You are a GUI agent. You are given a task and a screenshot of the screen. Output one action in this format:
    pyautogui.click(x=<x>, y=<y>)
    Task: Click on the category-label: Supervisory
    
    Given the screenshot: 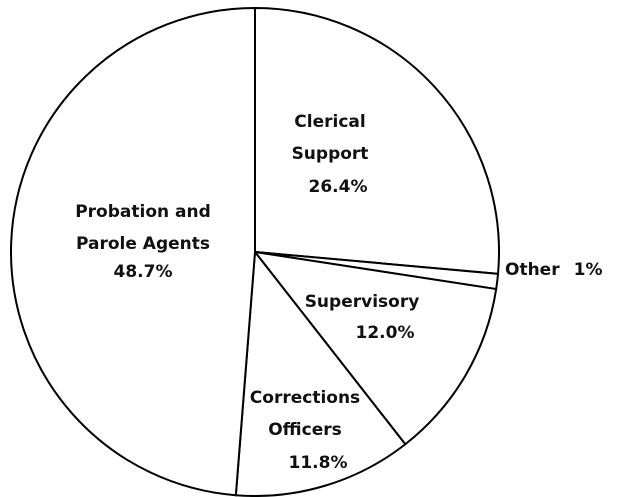 What is the action you would take?
    pyautogui.click(x=362, y=302)
    